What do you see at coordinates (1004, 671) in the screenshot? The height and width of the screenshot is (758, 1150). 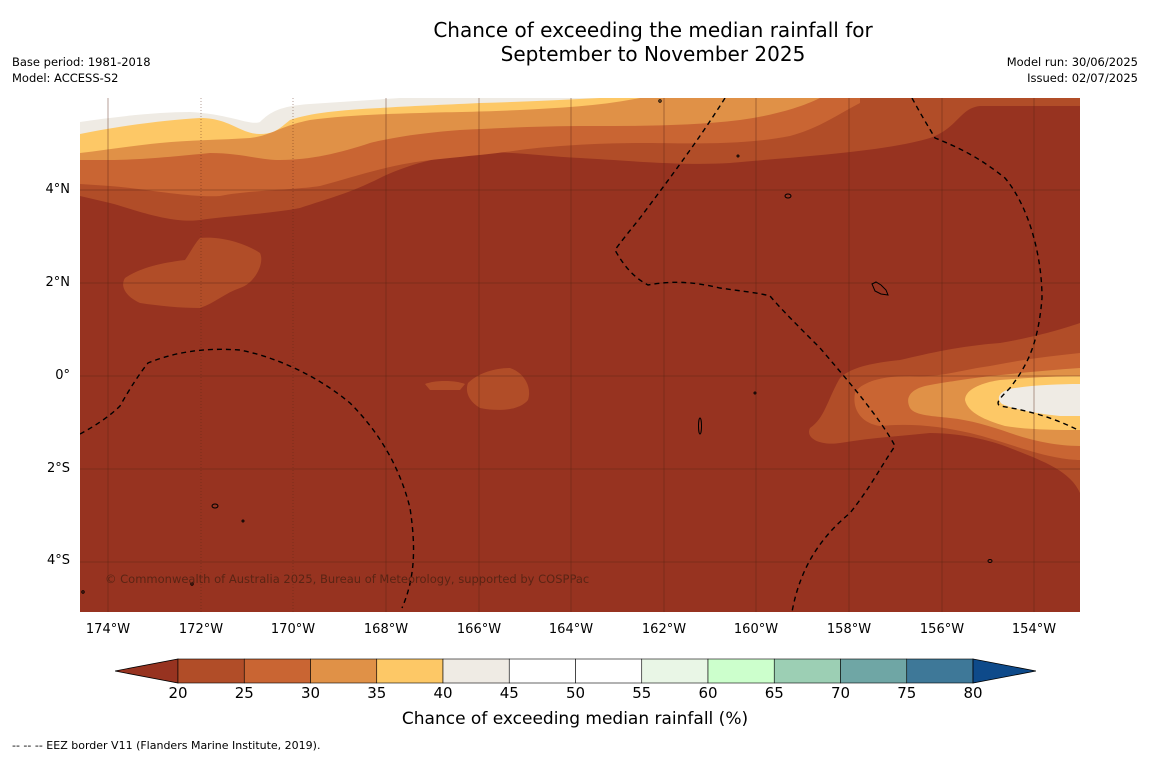 I see `colorbar-over-arrow` at bounding box center [1004, 671].